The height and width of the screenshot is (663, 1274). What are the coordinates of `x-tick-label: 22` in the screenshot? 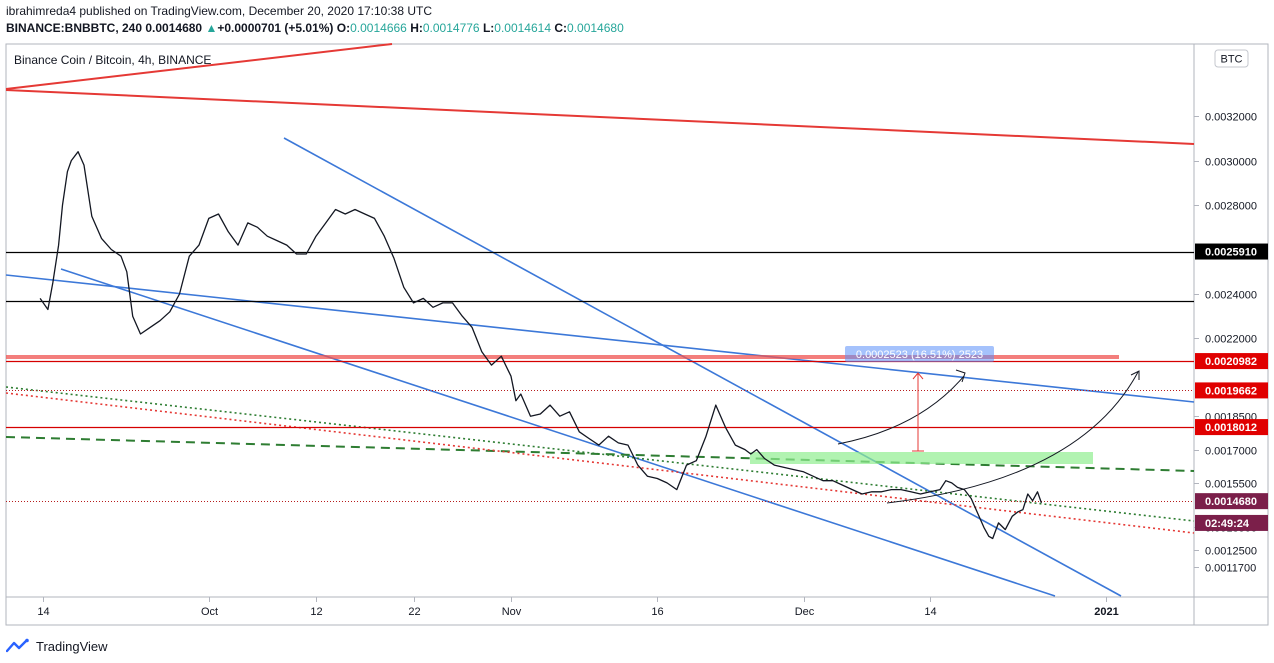 It's located at (414, 612).